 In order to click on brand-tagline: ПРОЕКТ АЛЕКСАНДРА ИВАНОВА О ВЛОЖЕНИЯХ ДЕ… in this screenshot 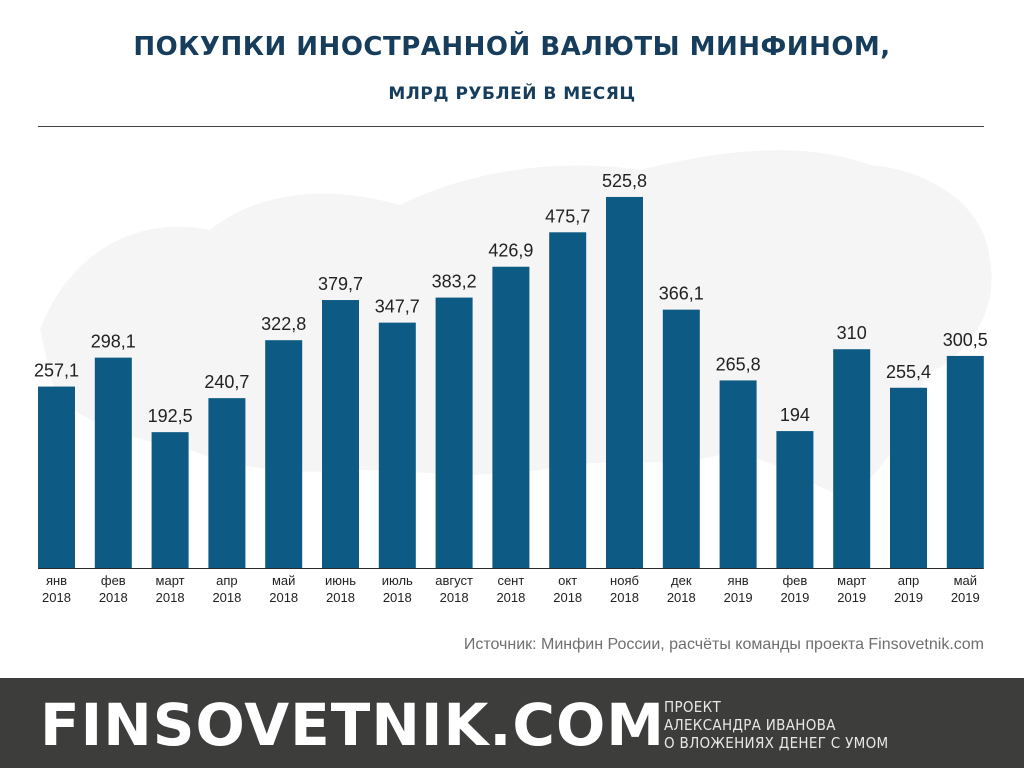, I will do `click(776, 725)`.